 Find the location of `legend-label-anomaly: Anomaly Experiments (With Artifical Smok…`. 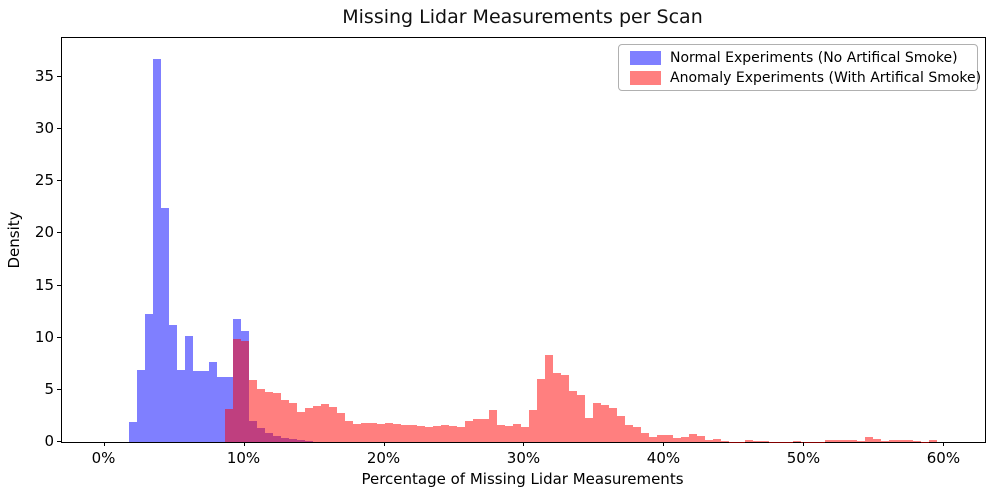

legend-label-anomaly: Anomaly Experiments (With Artifical Smok… is located at coordinates (826, 77).